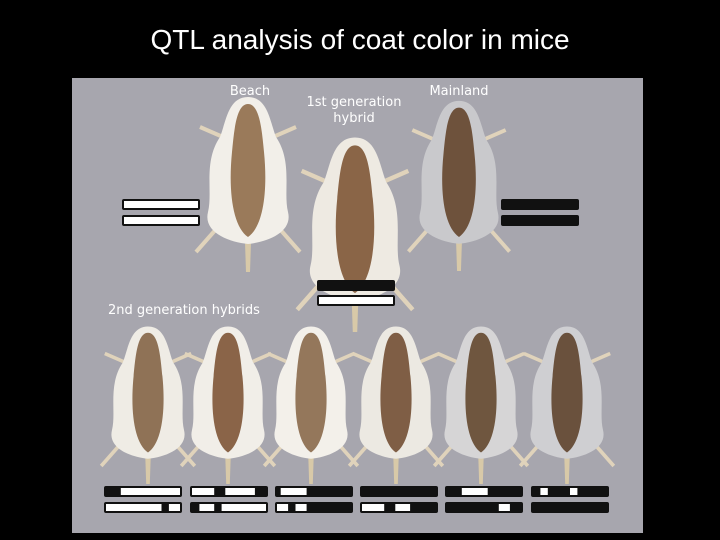 The width and height of the screenshot is (720, 540). Describe the element at coordinates (360, 39) in the screenshot. I see `slide-title: QTL analysis of coat color in mice` at that location.